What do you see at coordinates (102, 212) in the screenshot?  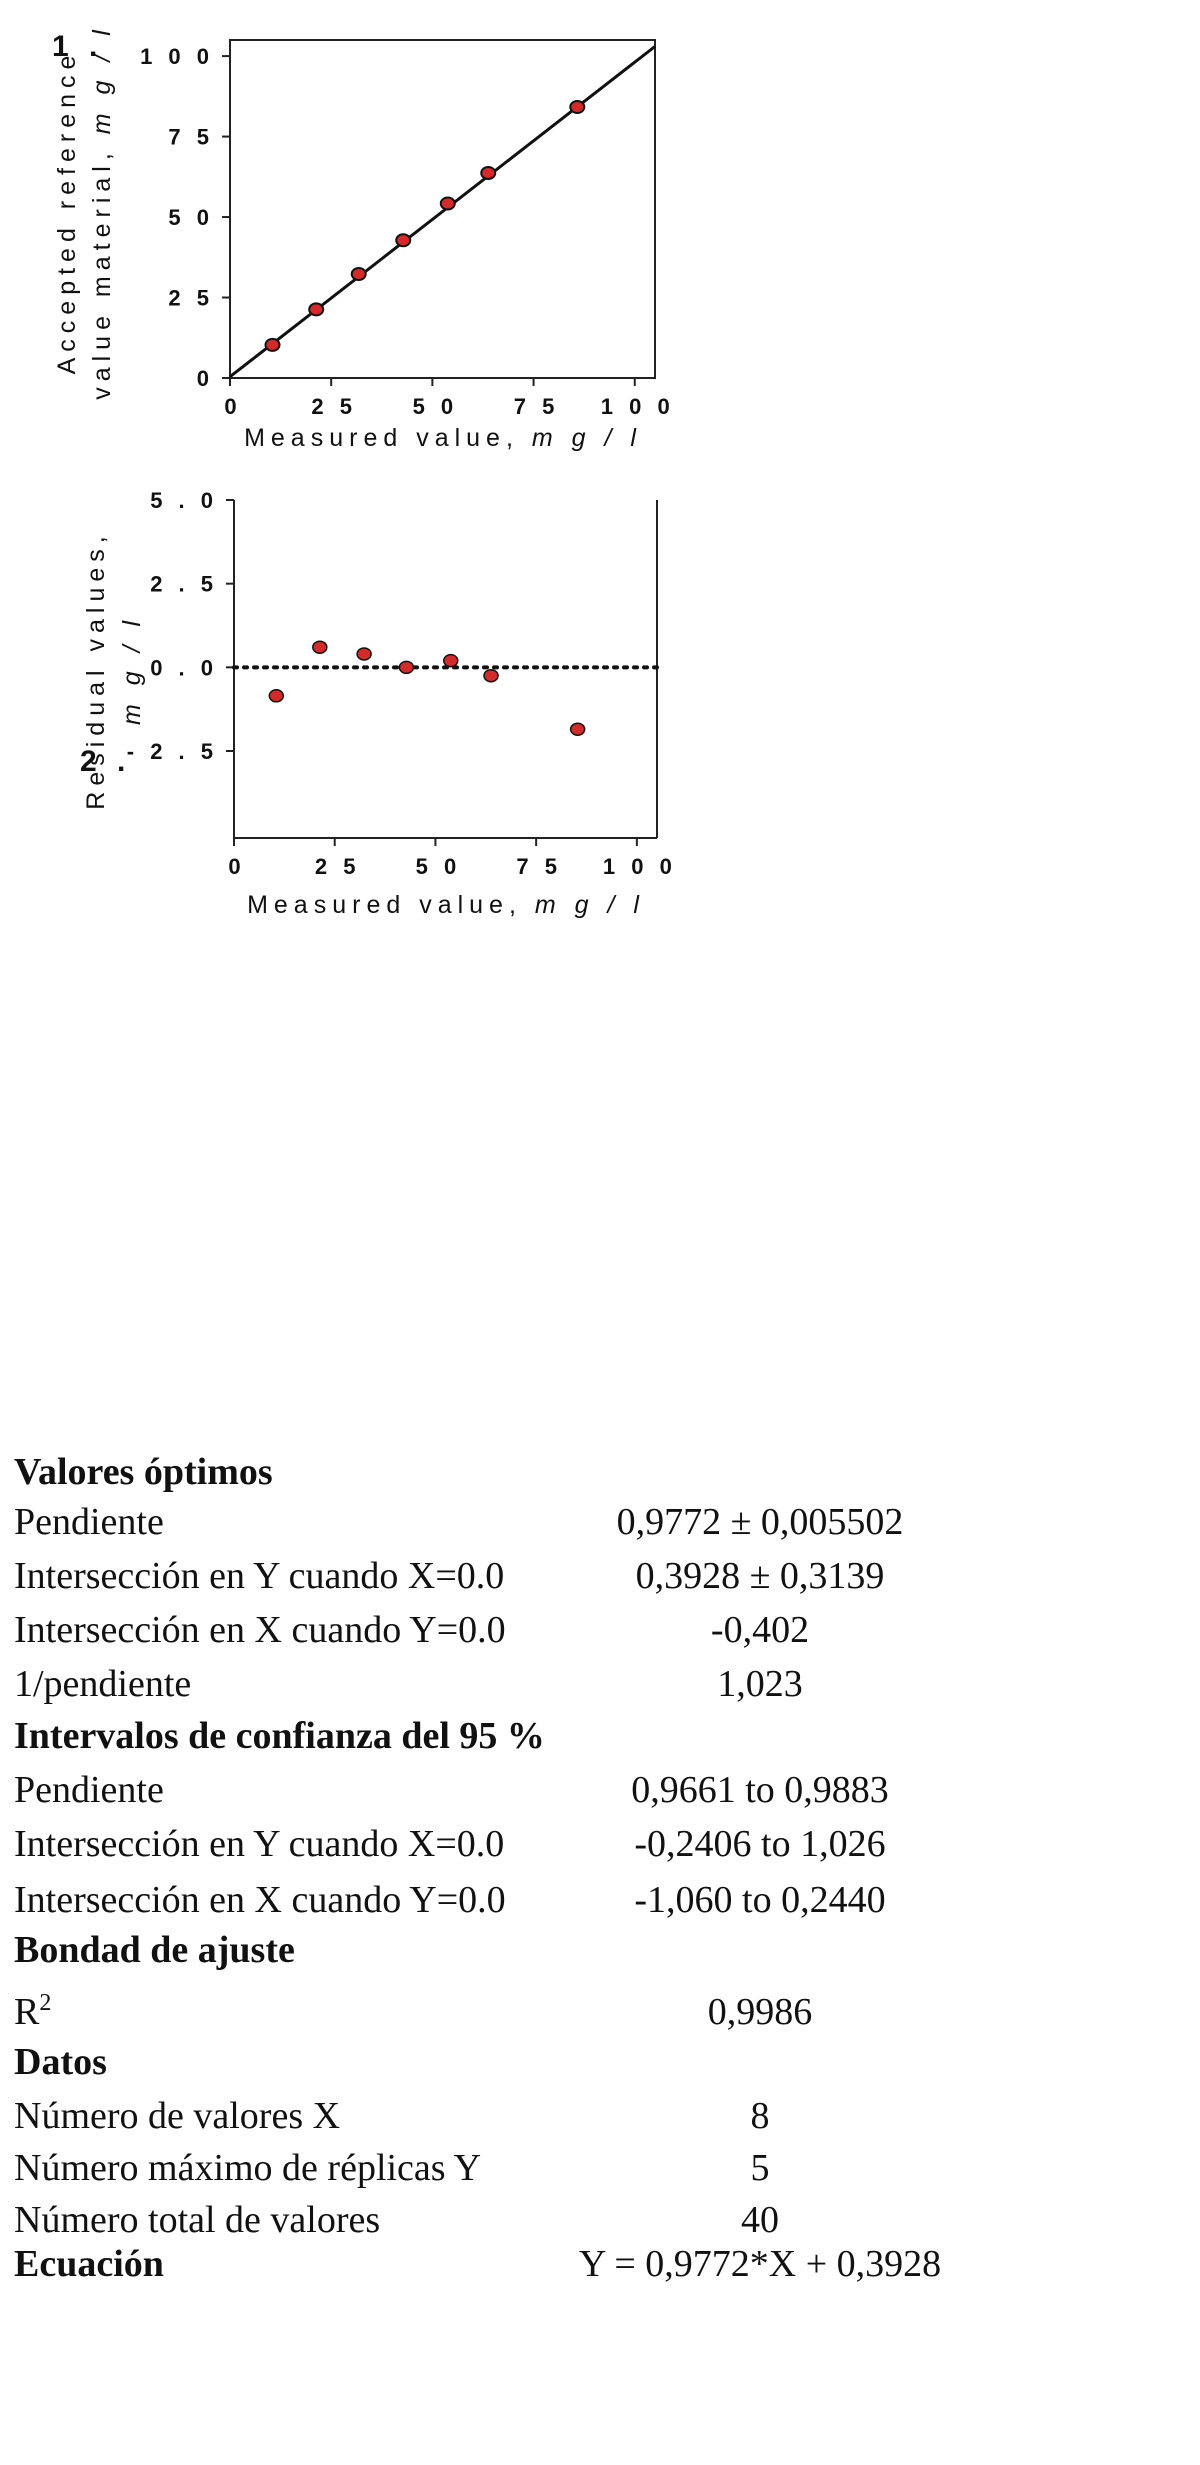 I see `y-axis-label-line2: value material, m g / l` at bounding box center [102, 212].